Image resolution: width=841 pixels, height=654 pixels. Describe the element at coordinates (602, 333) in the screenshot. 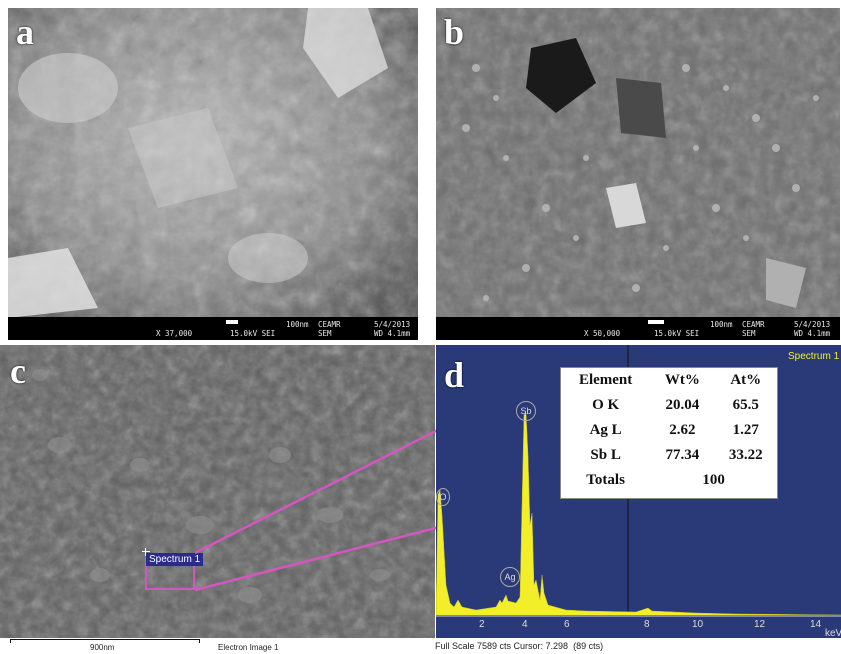

I see `mag-text-b: X 50,000` at that location.